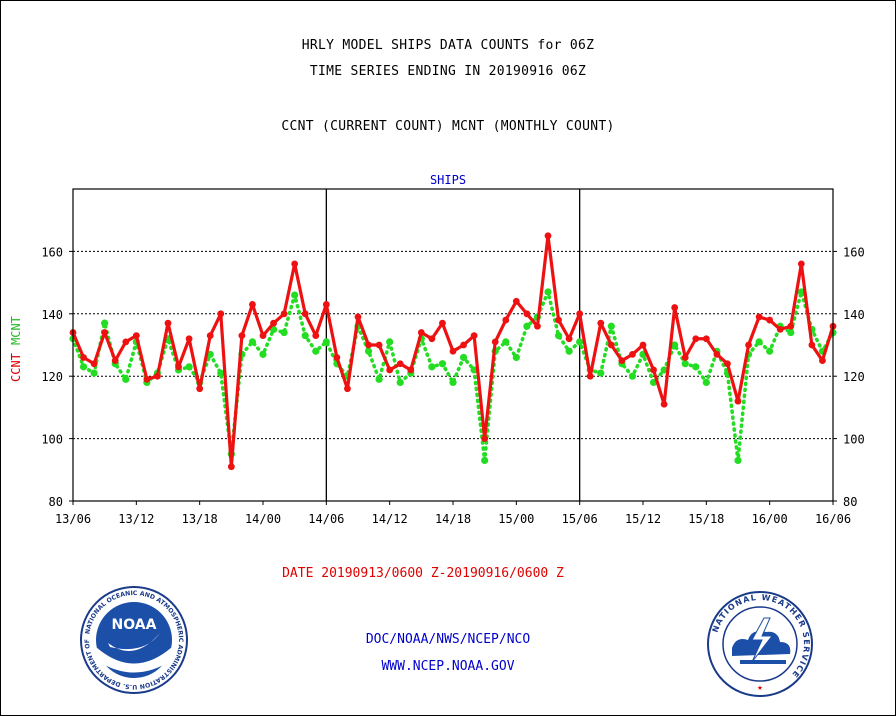  I want to click on url-line: WWW.NCEP.NOAA.GOV, so click(448, 666).